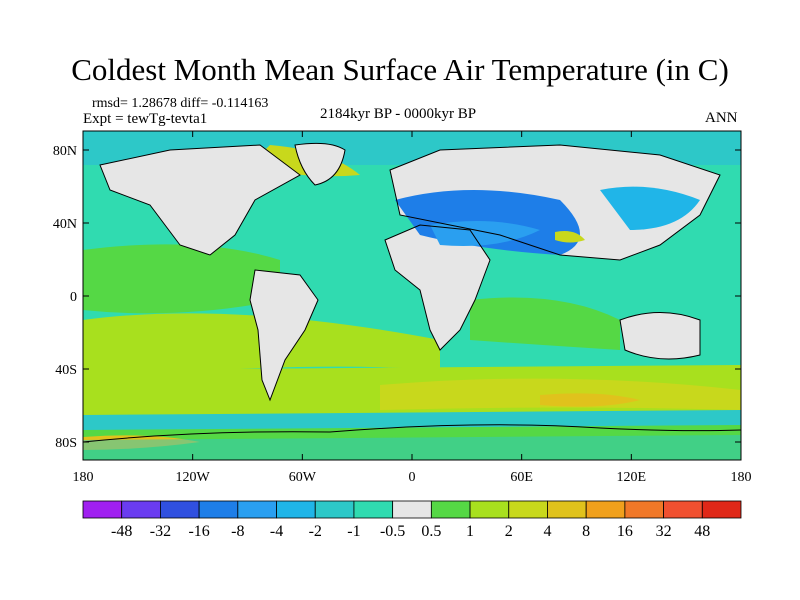 Image resolution: width=800 pixels, height=600 pixels. What do you see at coordinates (545, 323) in the screenshot?
I see `indian-ocean-patch` at bounding box center [545, 323].